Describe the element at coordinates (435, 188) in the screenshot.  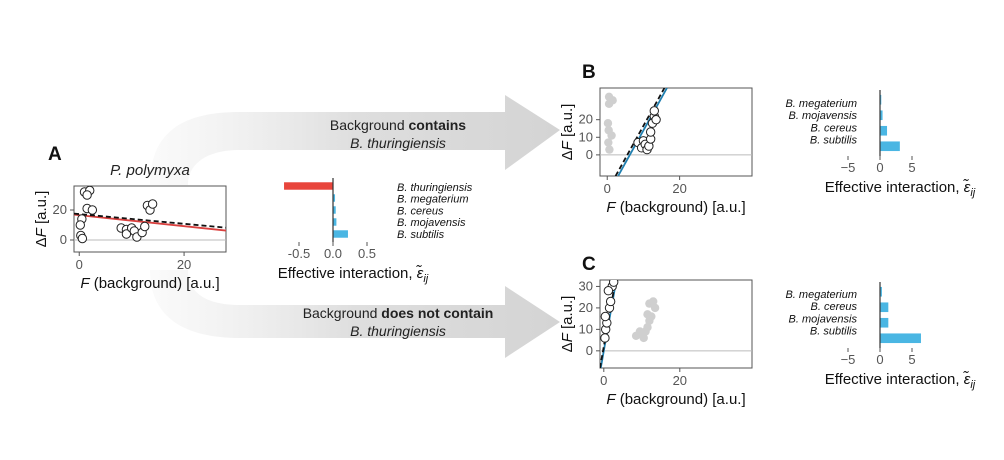
I see `species-label: B. thuringiensis` at that location.